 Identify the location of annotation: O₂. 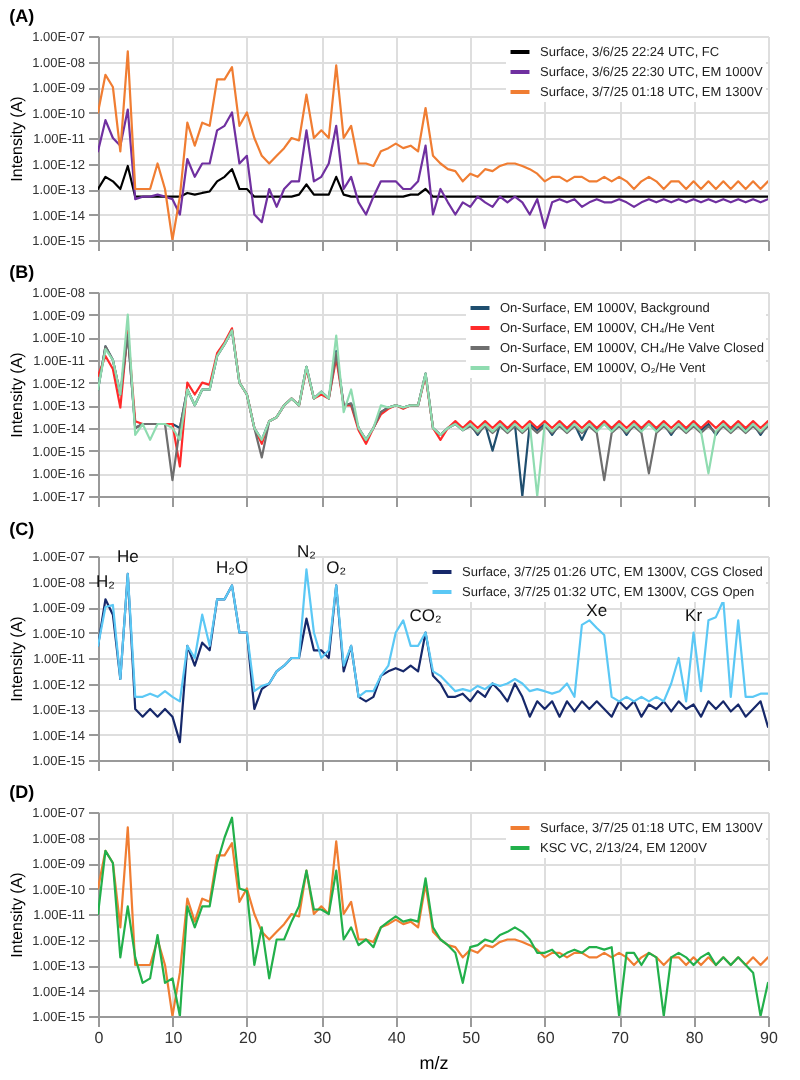
(336, 567).